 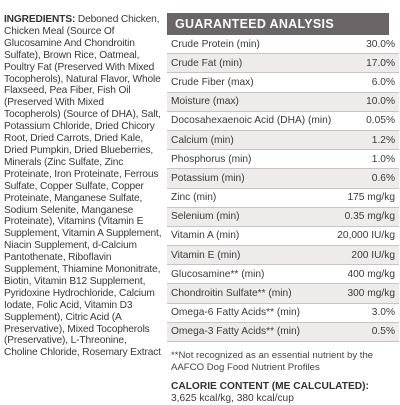 What do you see at coordinates (366, 217) in the screenshot?
I see `analysis-row-value: 0.35 mg/kg` at bounding box center [366, 217].